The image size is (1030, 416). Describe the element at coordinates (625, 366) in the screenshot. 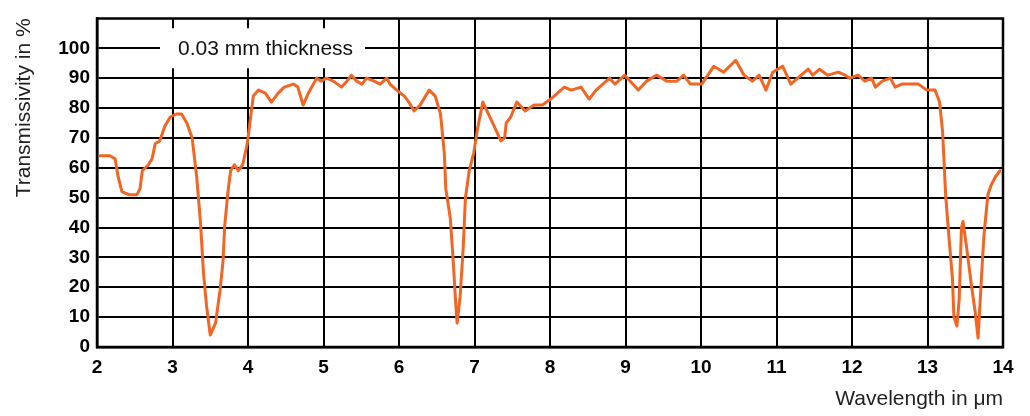

I see `x-tick-label: 9` at that location.